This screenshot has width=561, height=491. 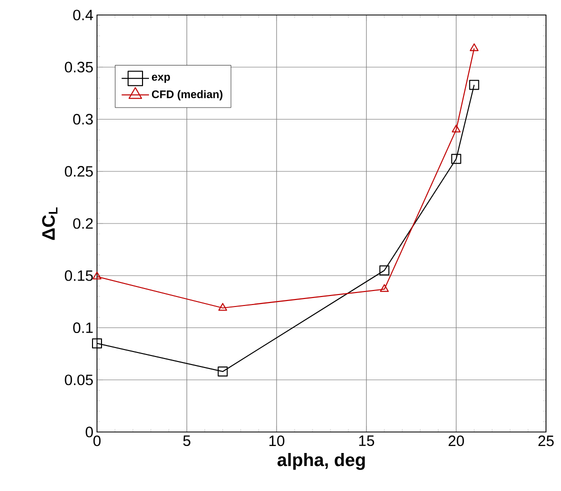 What do you see at coordinates (89, 432) in the screenshot?
I see `y-tick-label: 0` at bounding box center [89, 432].